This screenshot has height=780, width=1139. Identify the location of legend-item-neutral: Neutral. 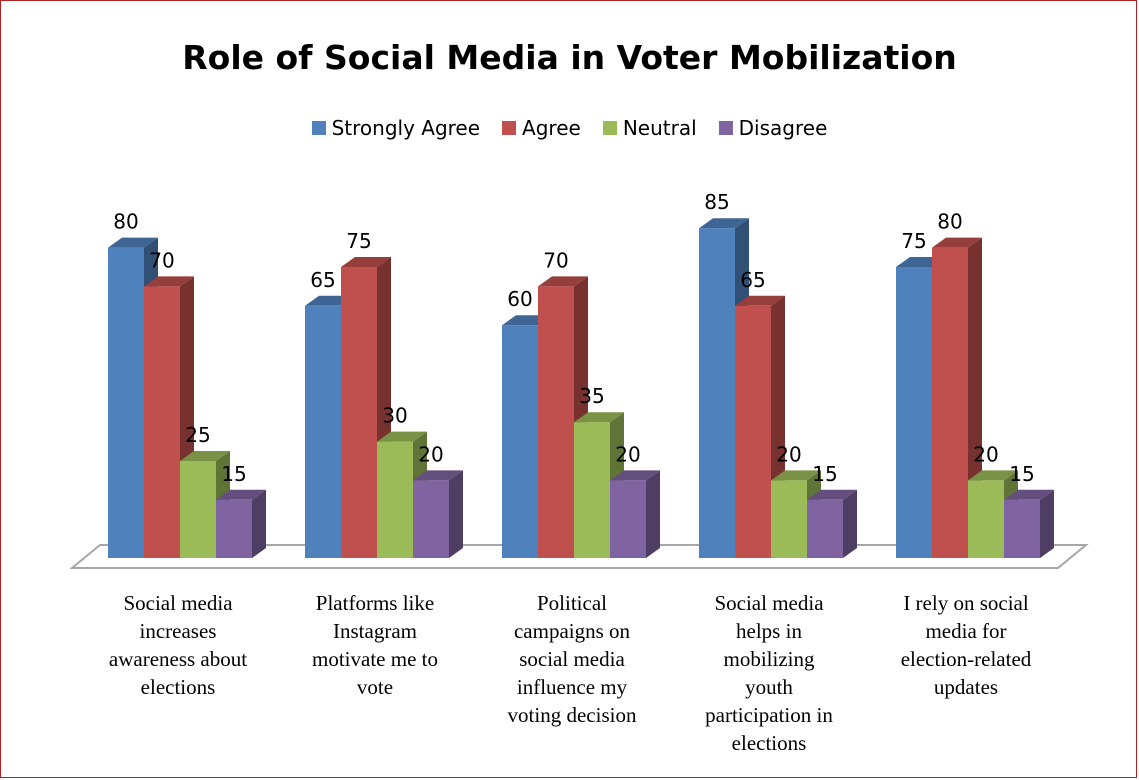
(649, 128).